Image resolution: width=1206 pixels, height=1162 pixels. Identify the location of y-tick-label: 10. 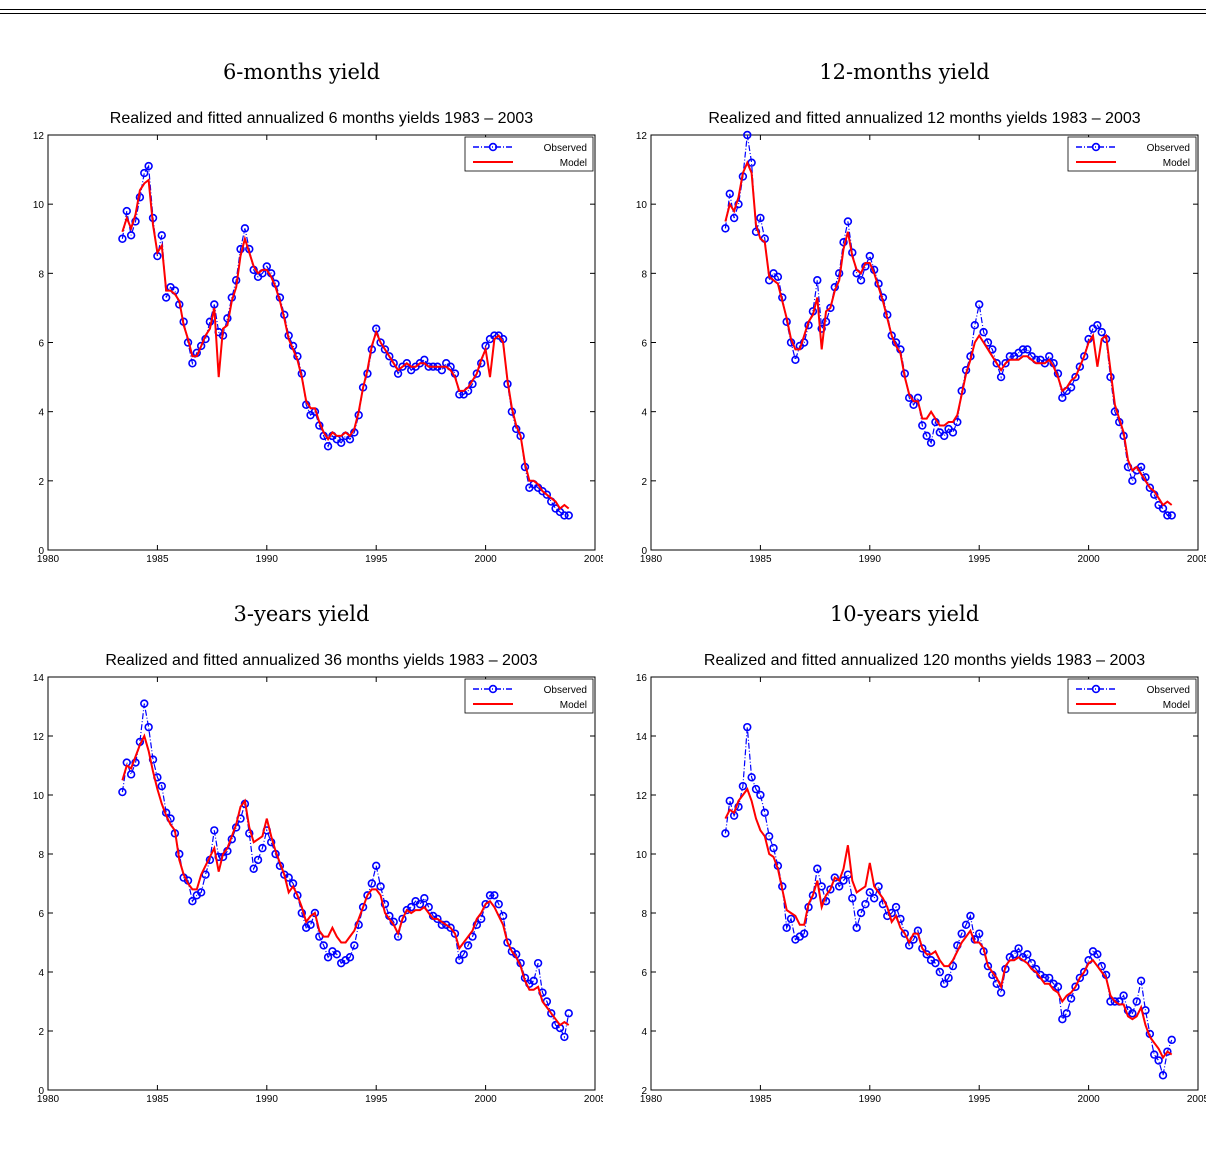
(642, 205).